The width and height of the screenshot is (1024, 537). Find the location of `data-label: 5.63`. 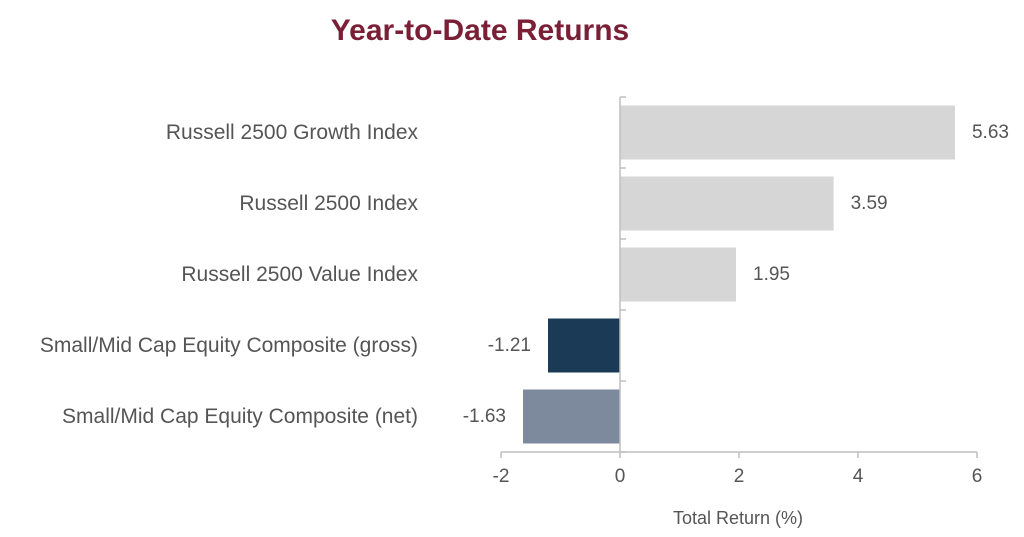

data-label: 5.63 is located at coordinates (990, 132).